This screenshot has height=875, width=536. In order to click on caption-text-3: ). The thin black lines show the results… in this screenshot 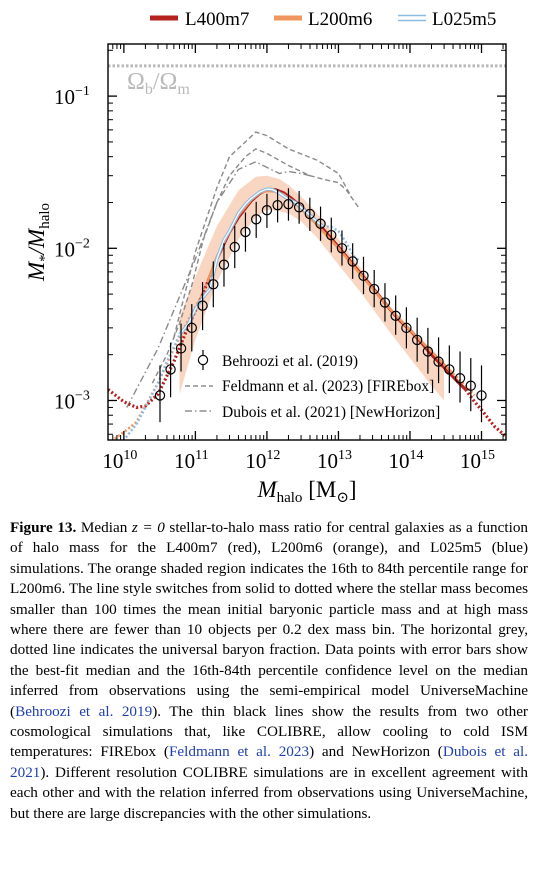, I will do `click(269, 731)`.